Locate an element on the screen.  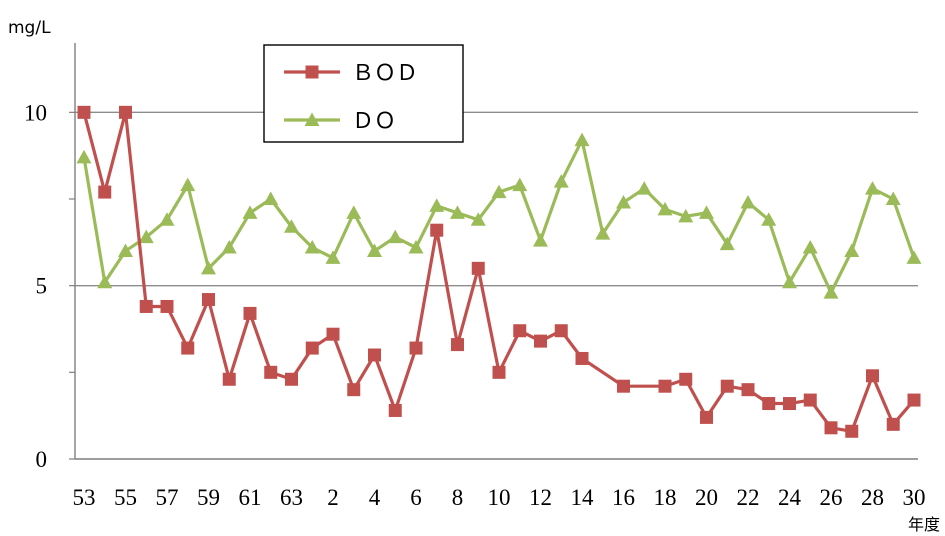
x-tick-label: 59 is located at coordinates (208, 497).